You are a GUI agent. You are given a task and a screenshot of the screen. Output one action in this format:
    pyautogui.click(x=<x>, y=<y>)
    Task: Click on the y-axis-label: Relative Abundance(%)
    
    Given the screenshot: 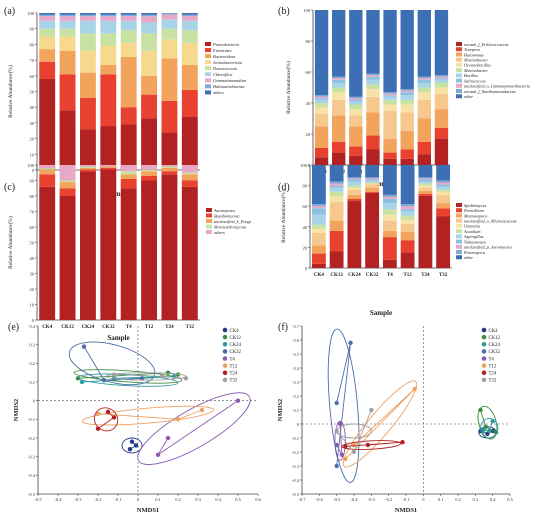 What is the action you would take?
    pyautogui.click(x=288, y=87)
    